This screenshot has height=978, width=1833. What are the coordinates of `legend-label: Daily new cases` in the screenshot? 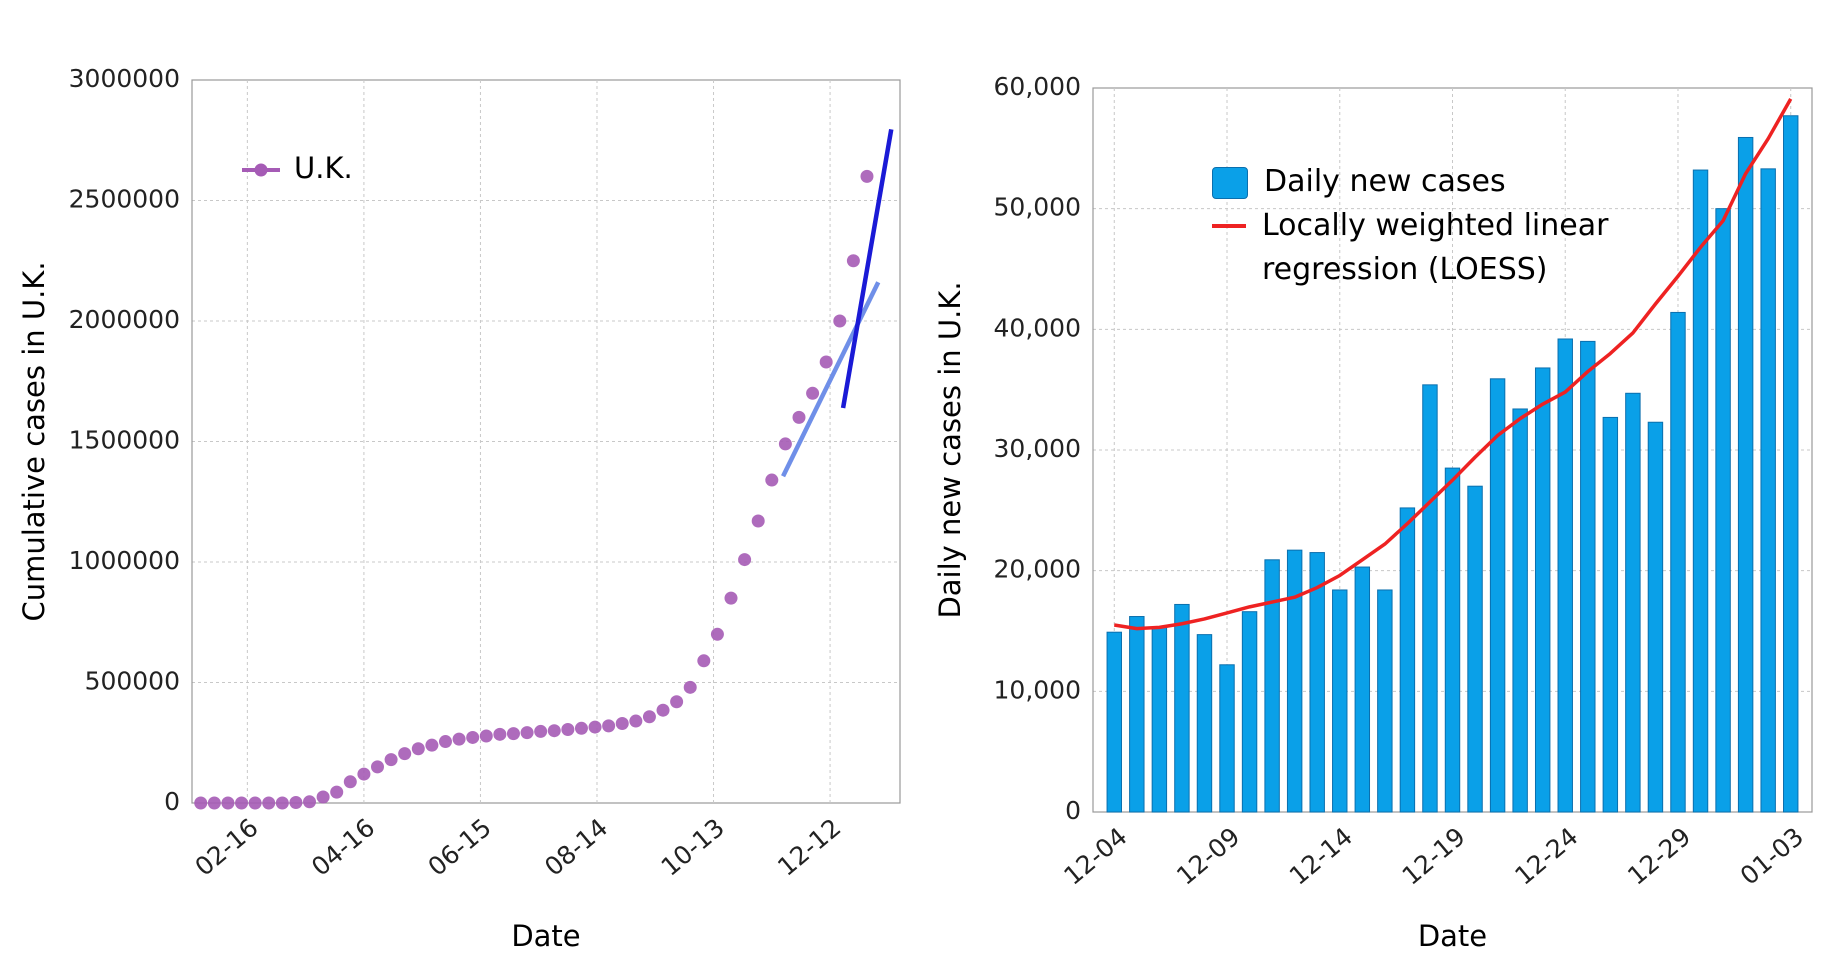 It's located at (1385, 181).